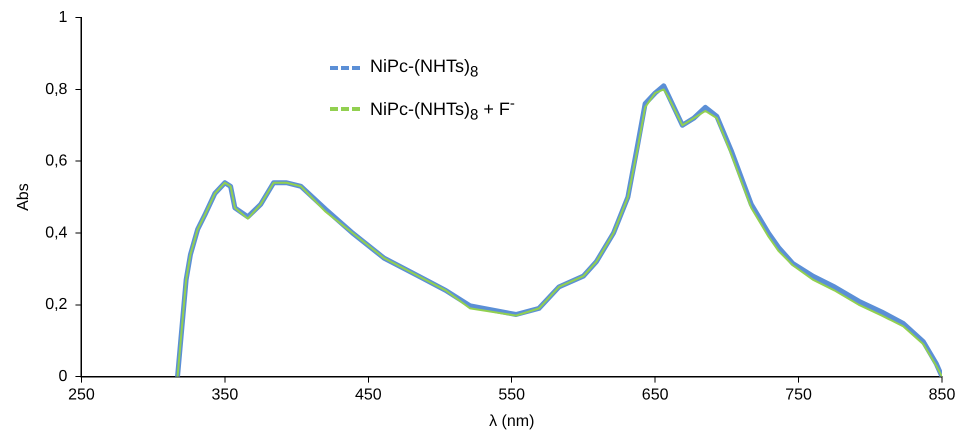 The image size is (960, 439). I want to click on y-tick-label: 0,8, so click(56, 89).